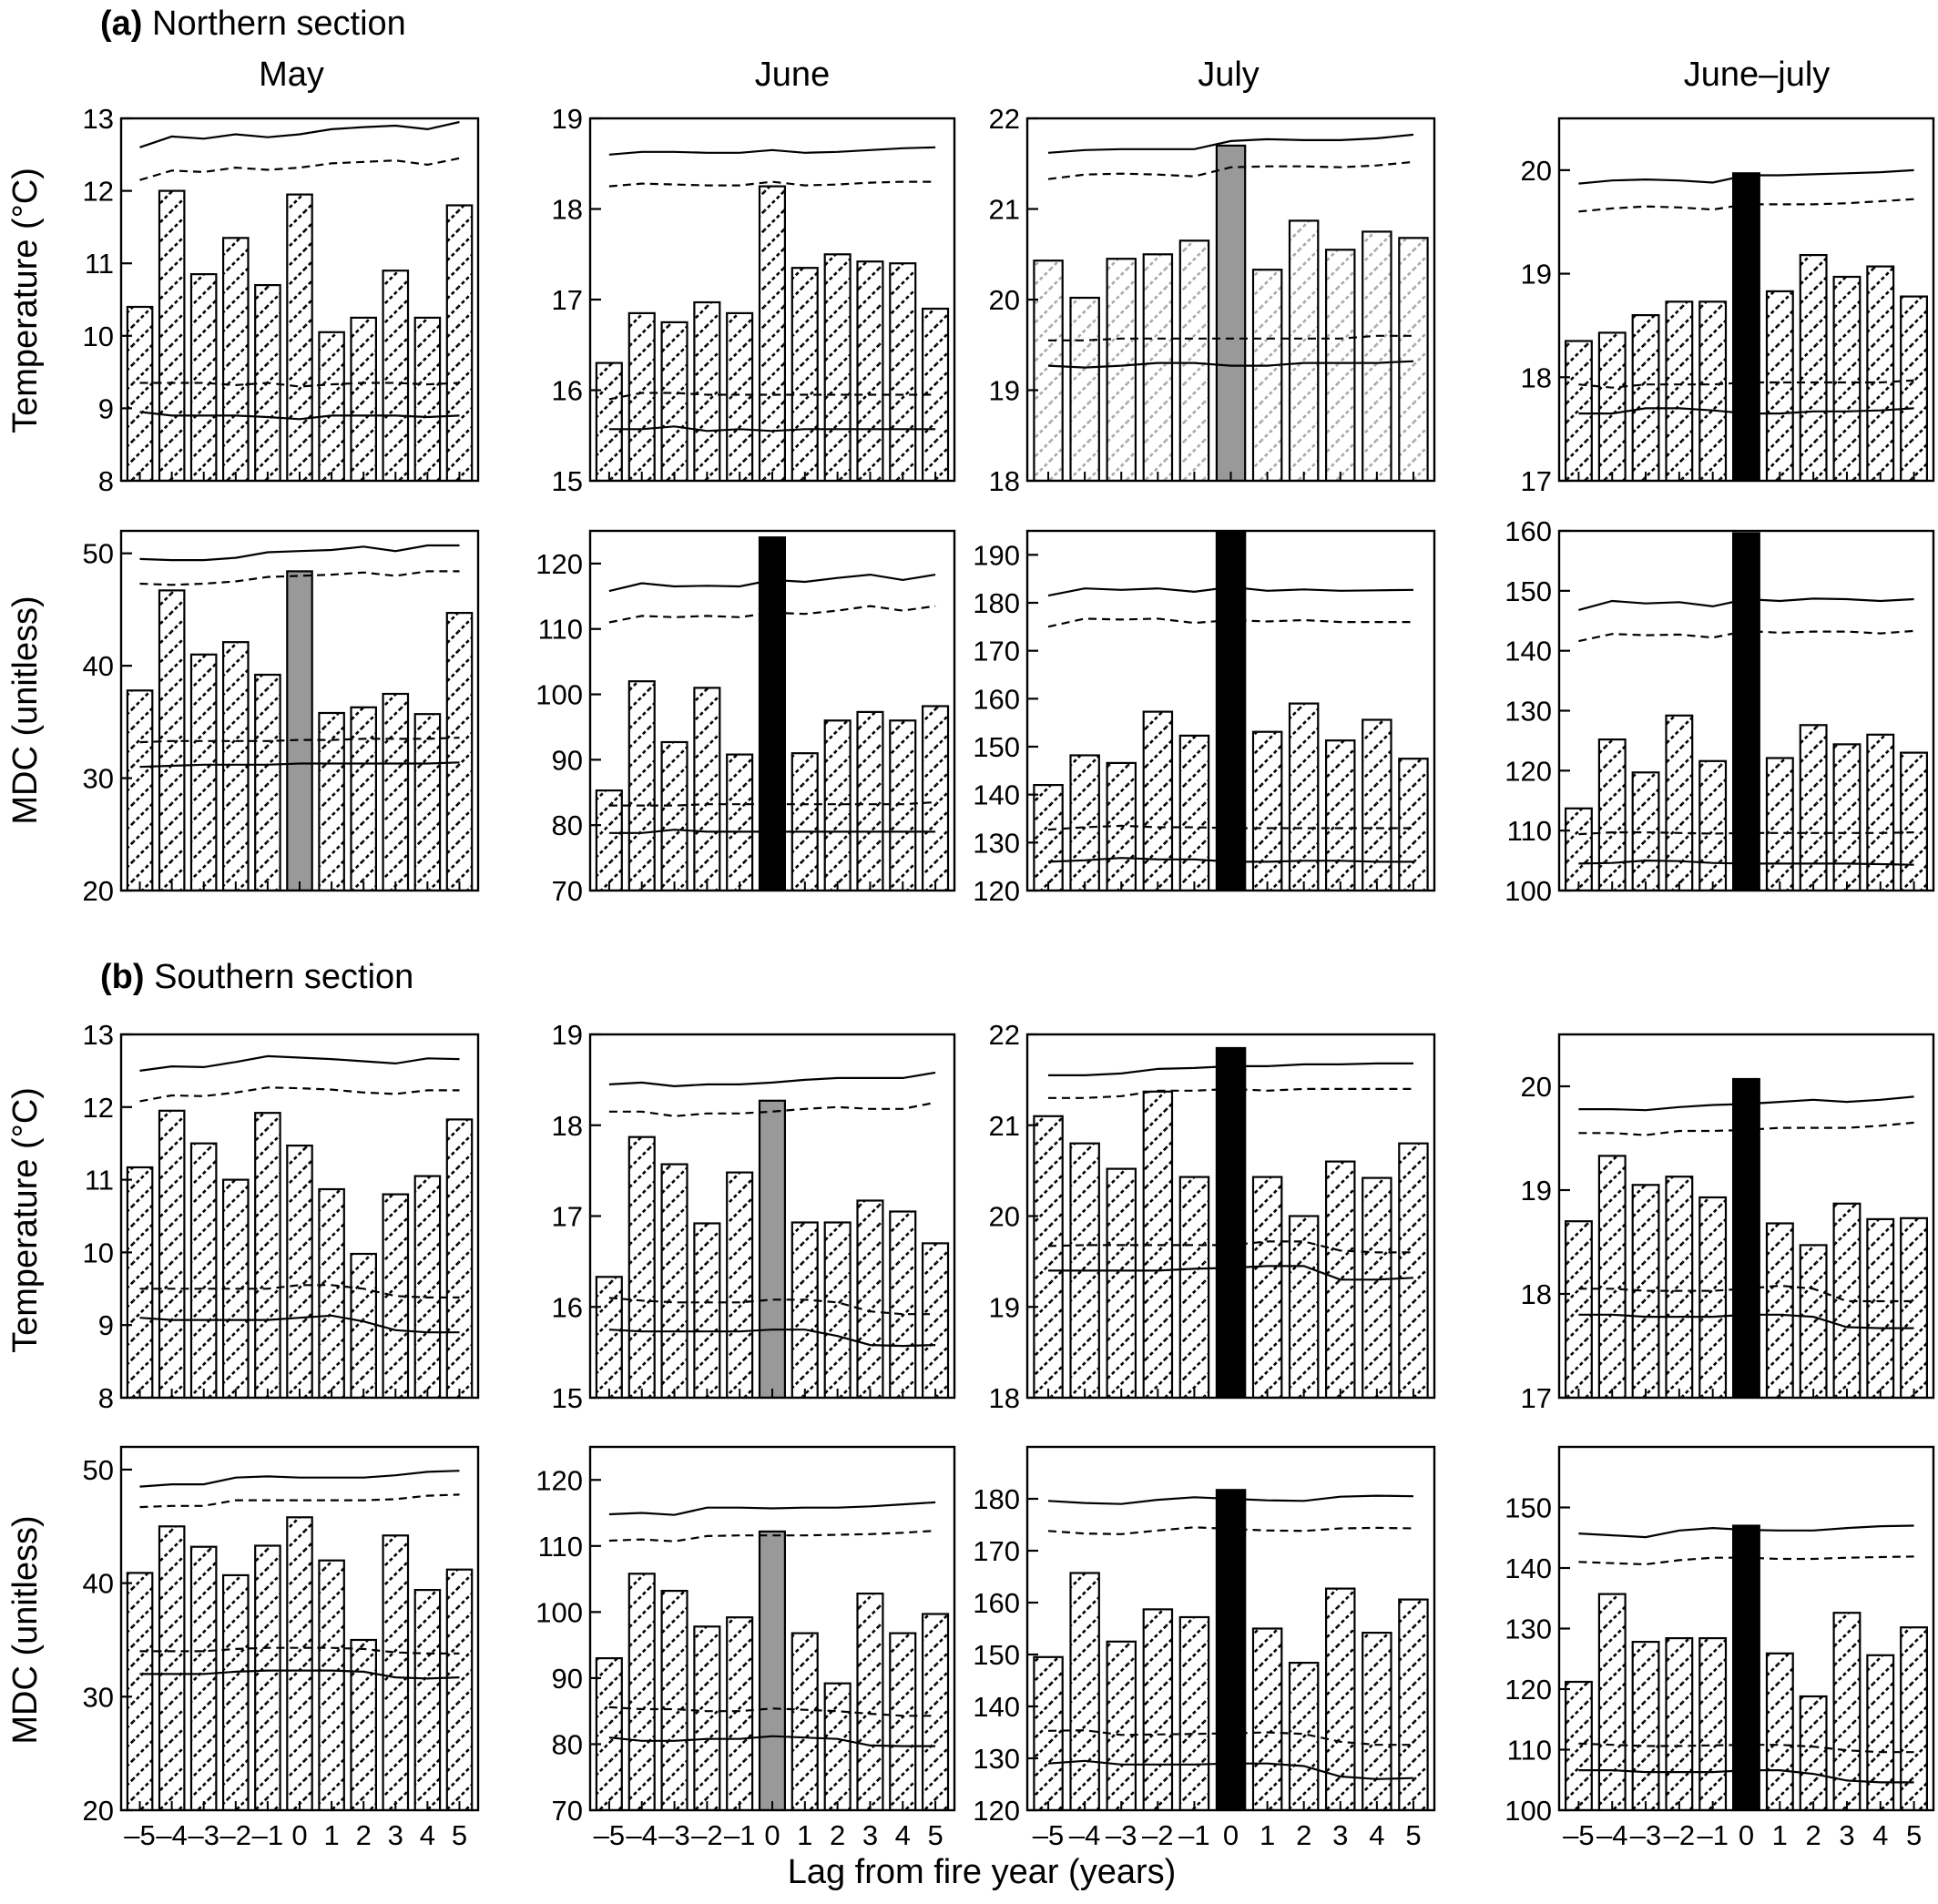 This screenshot has width=1938, height=1904. Describe the element at coordinates (99, 1252) in the screenshot. I see `y-tick-label: 10` at that location.